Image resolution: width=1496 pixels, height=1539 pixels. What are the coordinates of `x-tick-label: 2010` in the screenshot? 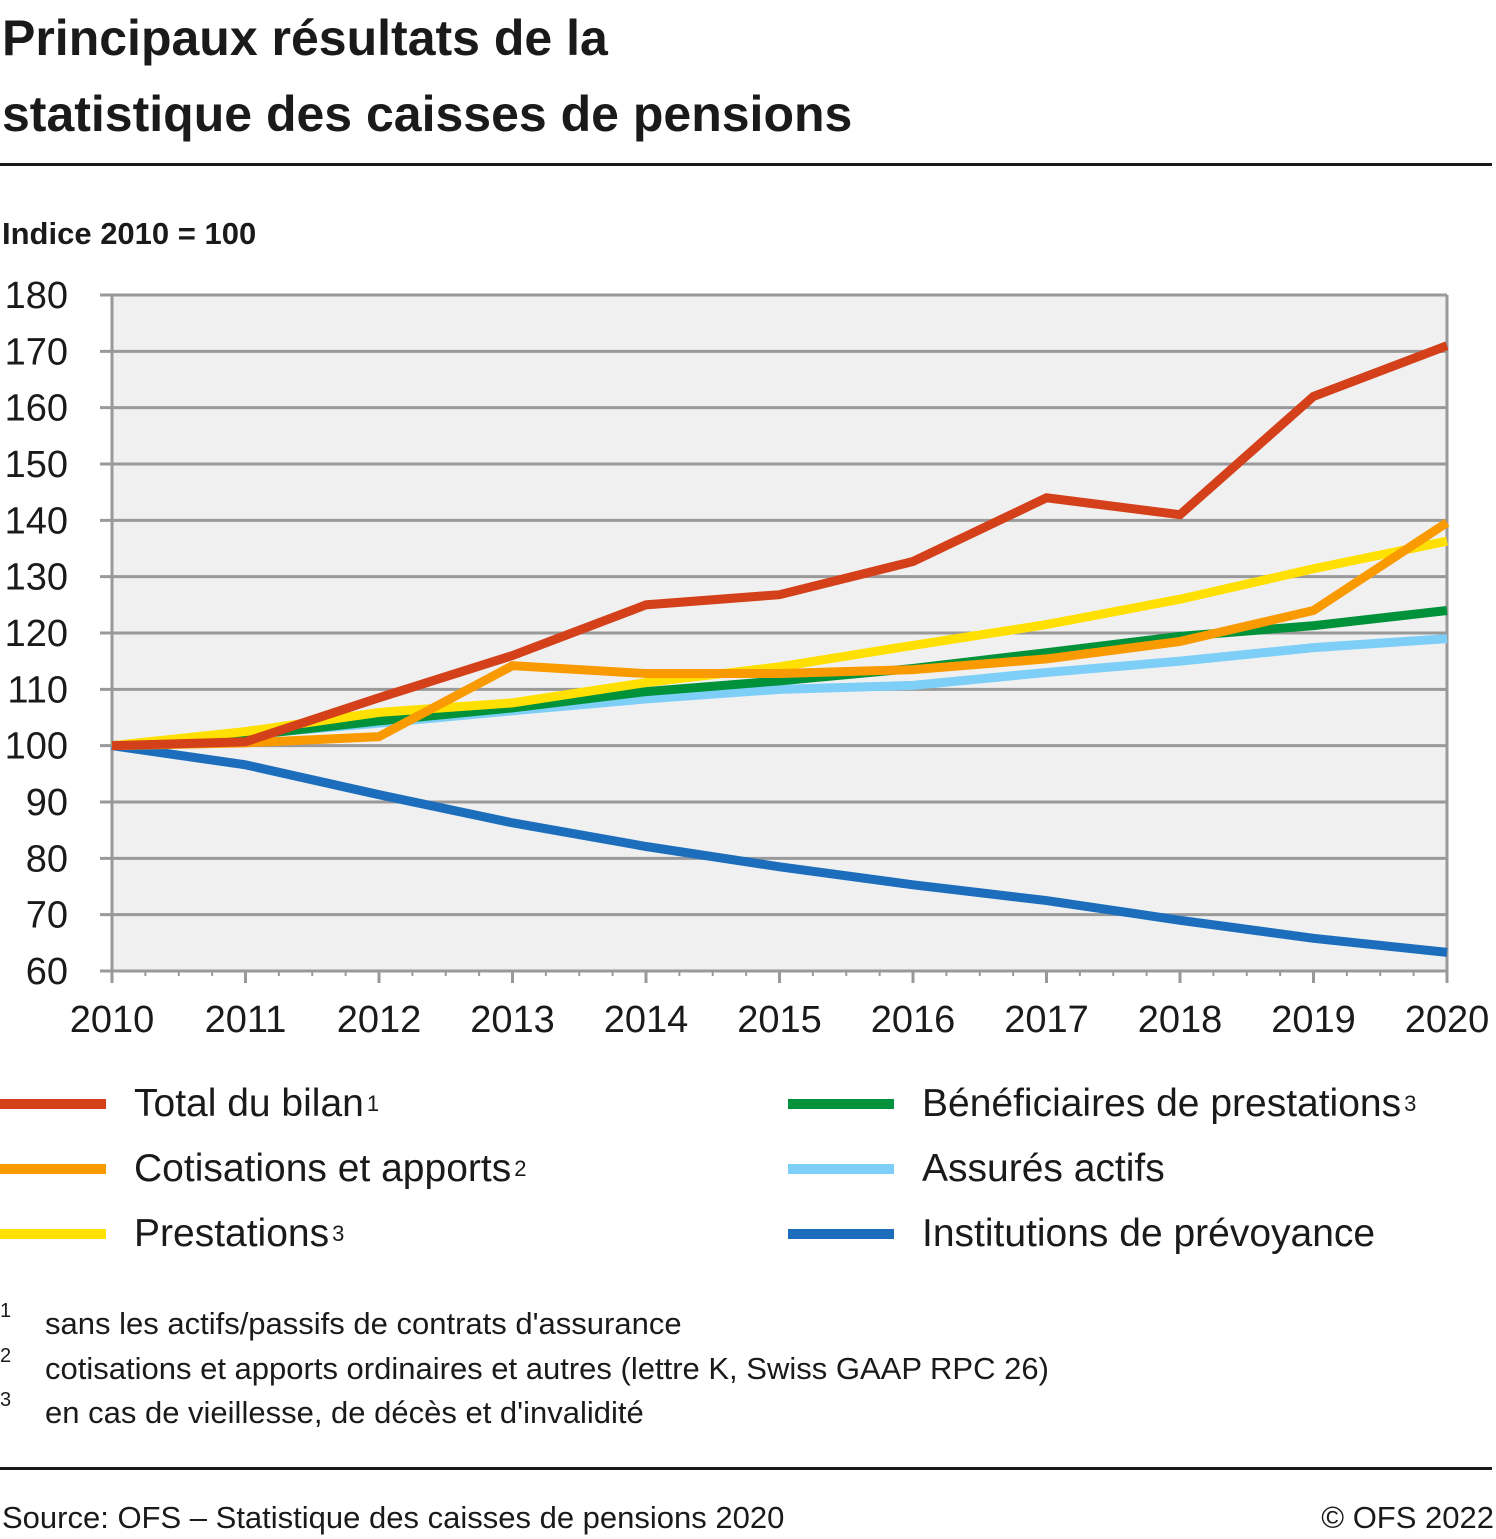 It's located at (112, 1020).